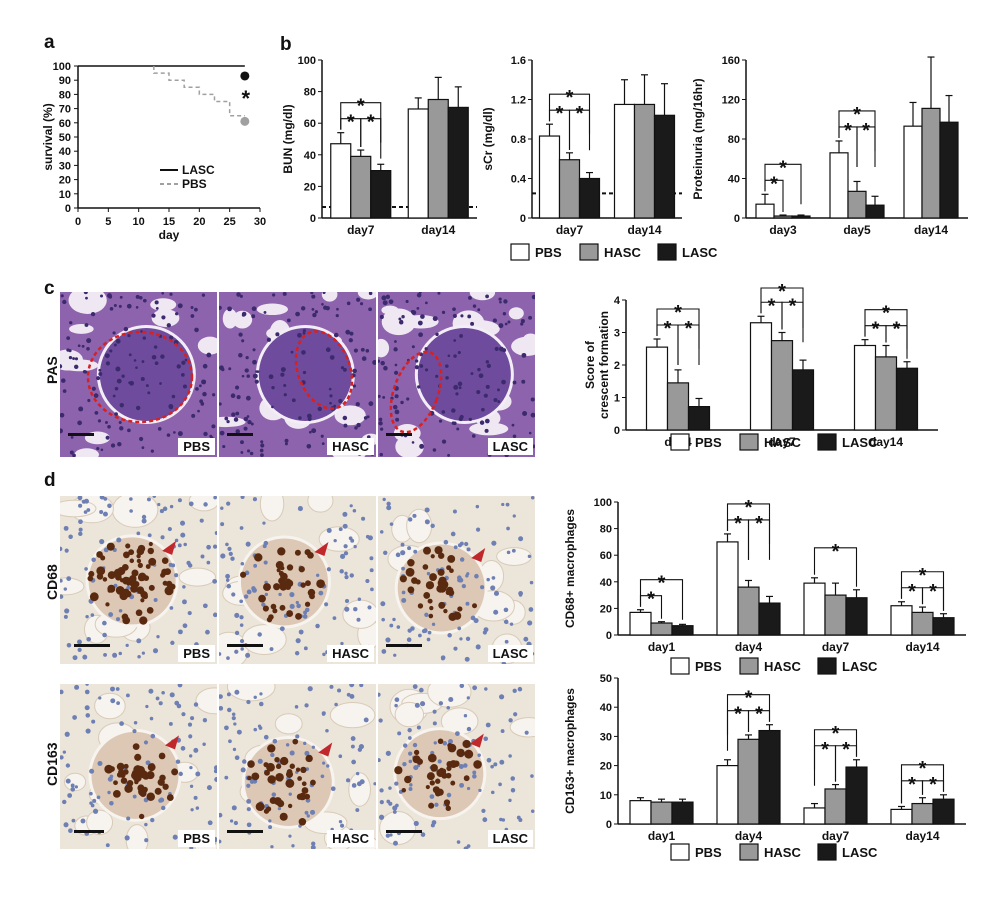 The width and height of the screenshot is (1000, 897). What do you see at coordinates (456, 580) in the screenshot?
I see `cd68-lasc-image: LASC` at bounding box center [456, 580].